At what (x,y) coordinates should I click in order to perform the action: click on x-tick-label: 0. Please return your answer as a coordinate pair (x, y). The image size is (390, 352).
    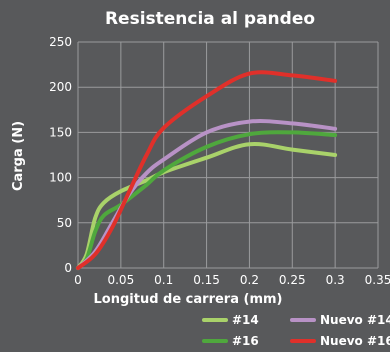
    Looking at the image, I should click on (78, 280).